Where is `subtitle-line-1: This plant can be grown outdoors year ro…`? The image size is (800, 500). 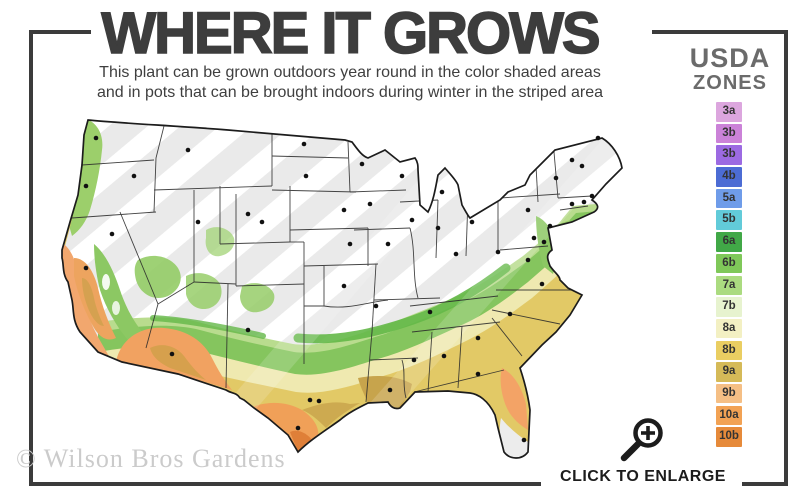
subtitle-line-1: This plant can be grown outdoors year ro… is located at coordinates (350, 72).